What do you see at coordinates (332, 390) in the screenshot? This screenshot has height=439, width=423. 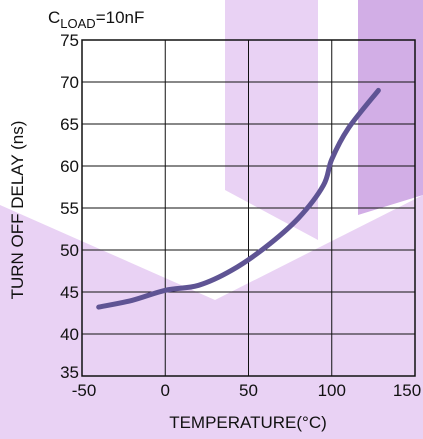 I see `x-tick-label: 100` at bounding box center [332, 390].